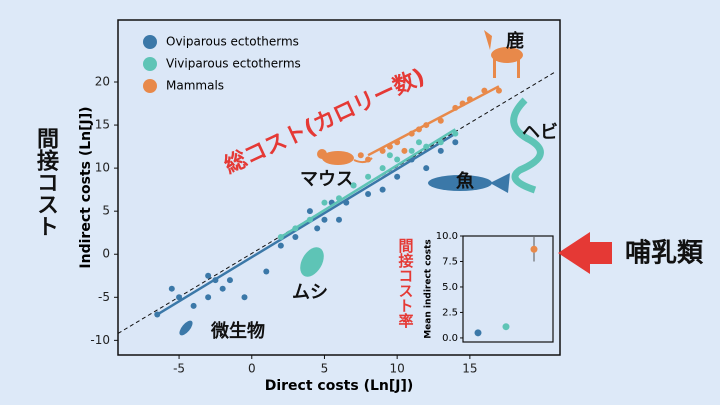 The image size is (720, 405). Describe the element at coordinates (310, 292) in the screenshot. I see `insect-label: ムシ` at that location.